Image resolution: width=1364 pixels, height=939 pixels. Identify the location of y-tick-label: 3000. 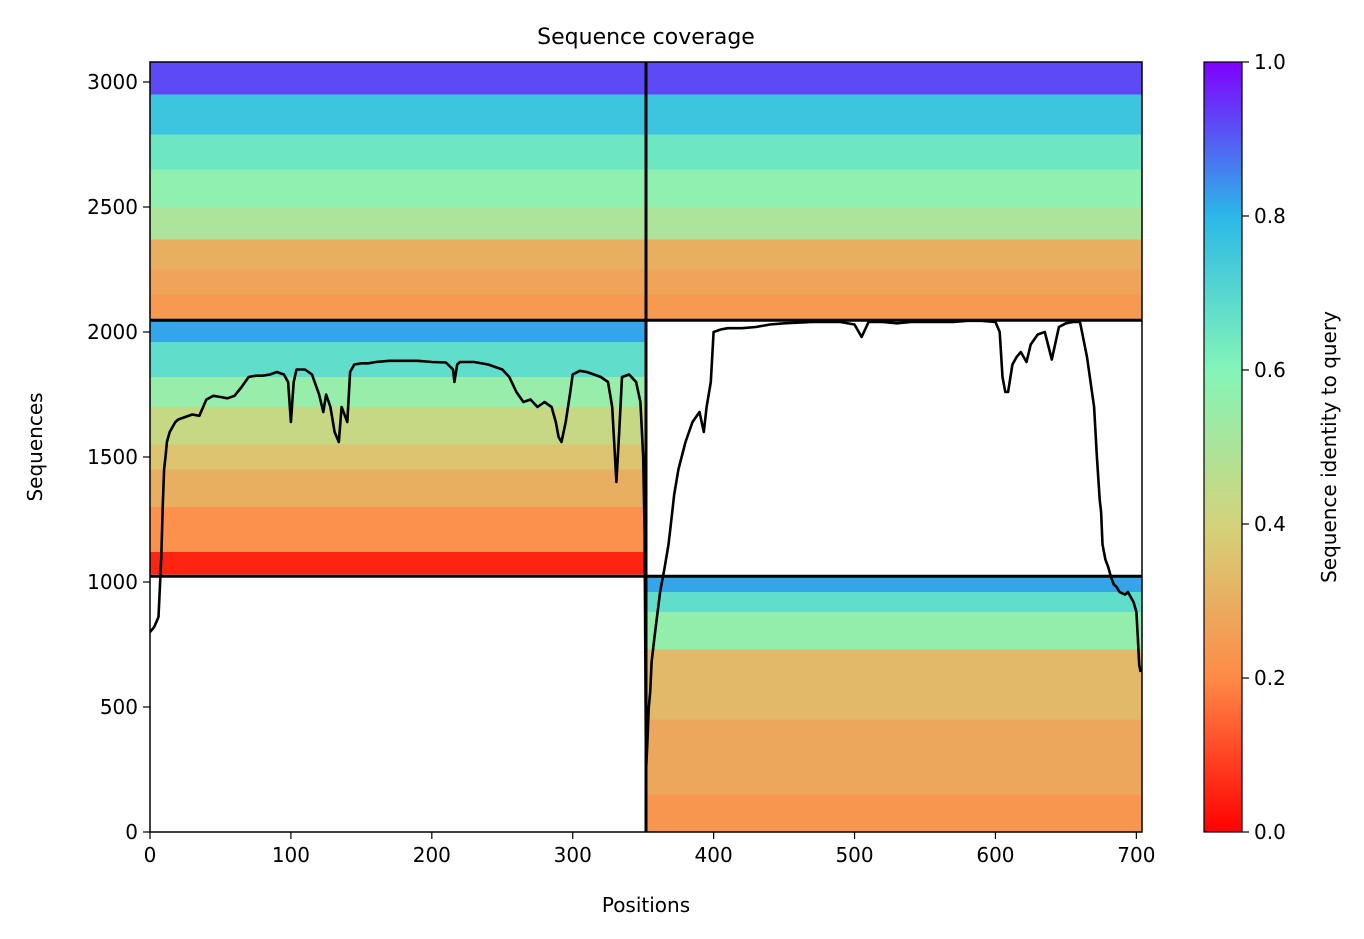
(112, 82).